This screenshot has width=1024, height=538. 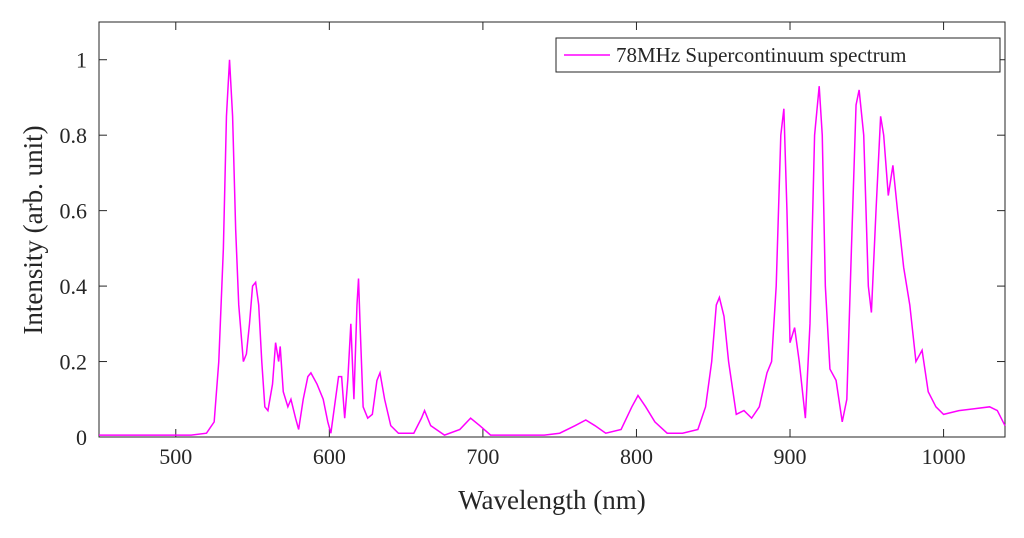 What do you see at coordinates (74, 135) in the screenshot?
I see `y-tick-label: 0.8` at bounding box center [74, 135].